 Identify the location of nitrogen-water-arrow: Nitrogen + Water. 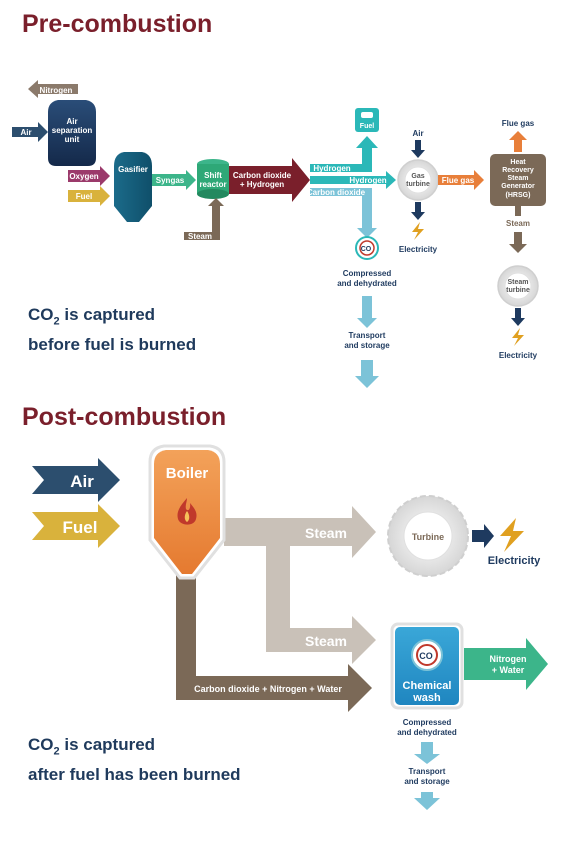
(506, 664).